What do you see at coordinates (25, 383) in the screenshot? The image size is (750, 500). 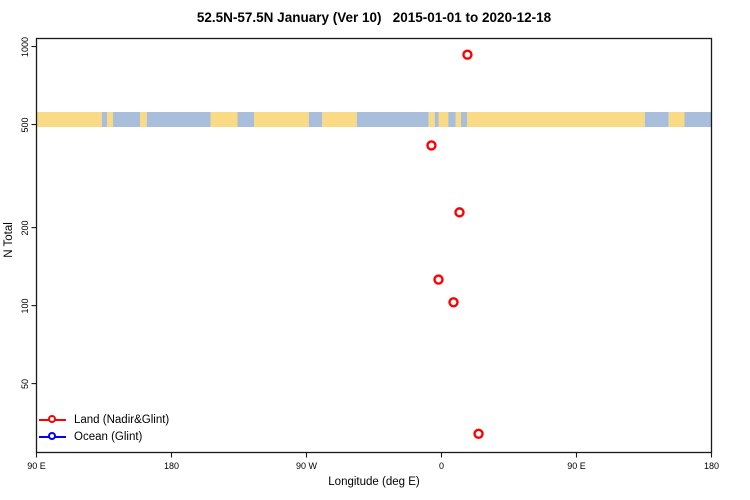 I see `y-tick-label: 50` at bounding box center [25, 383].